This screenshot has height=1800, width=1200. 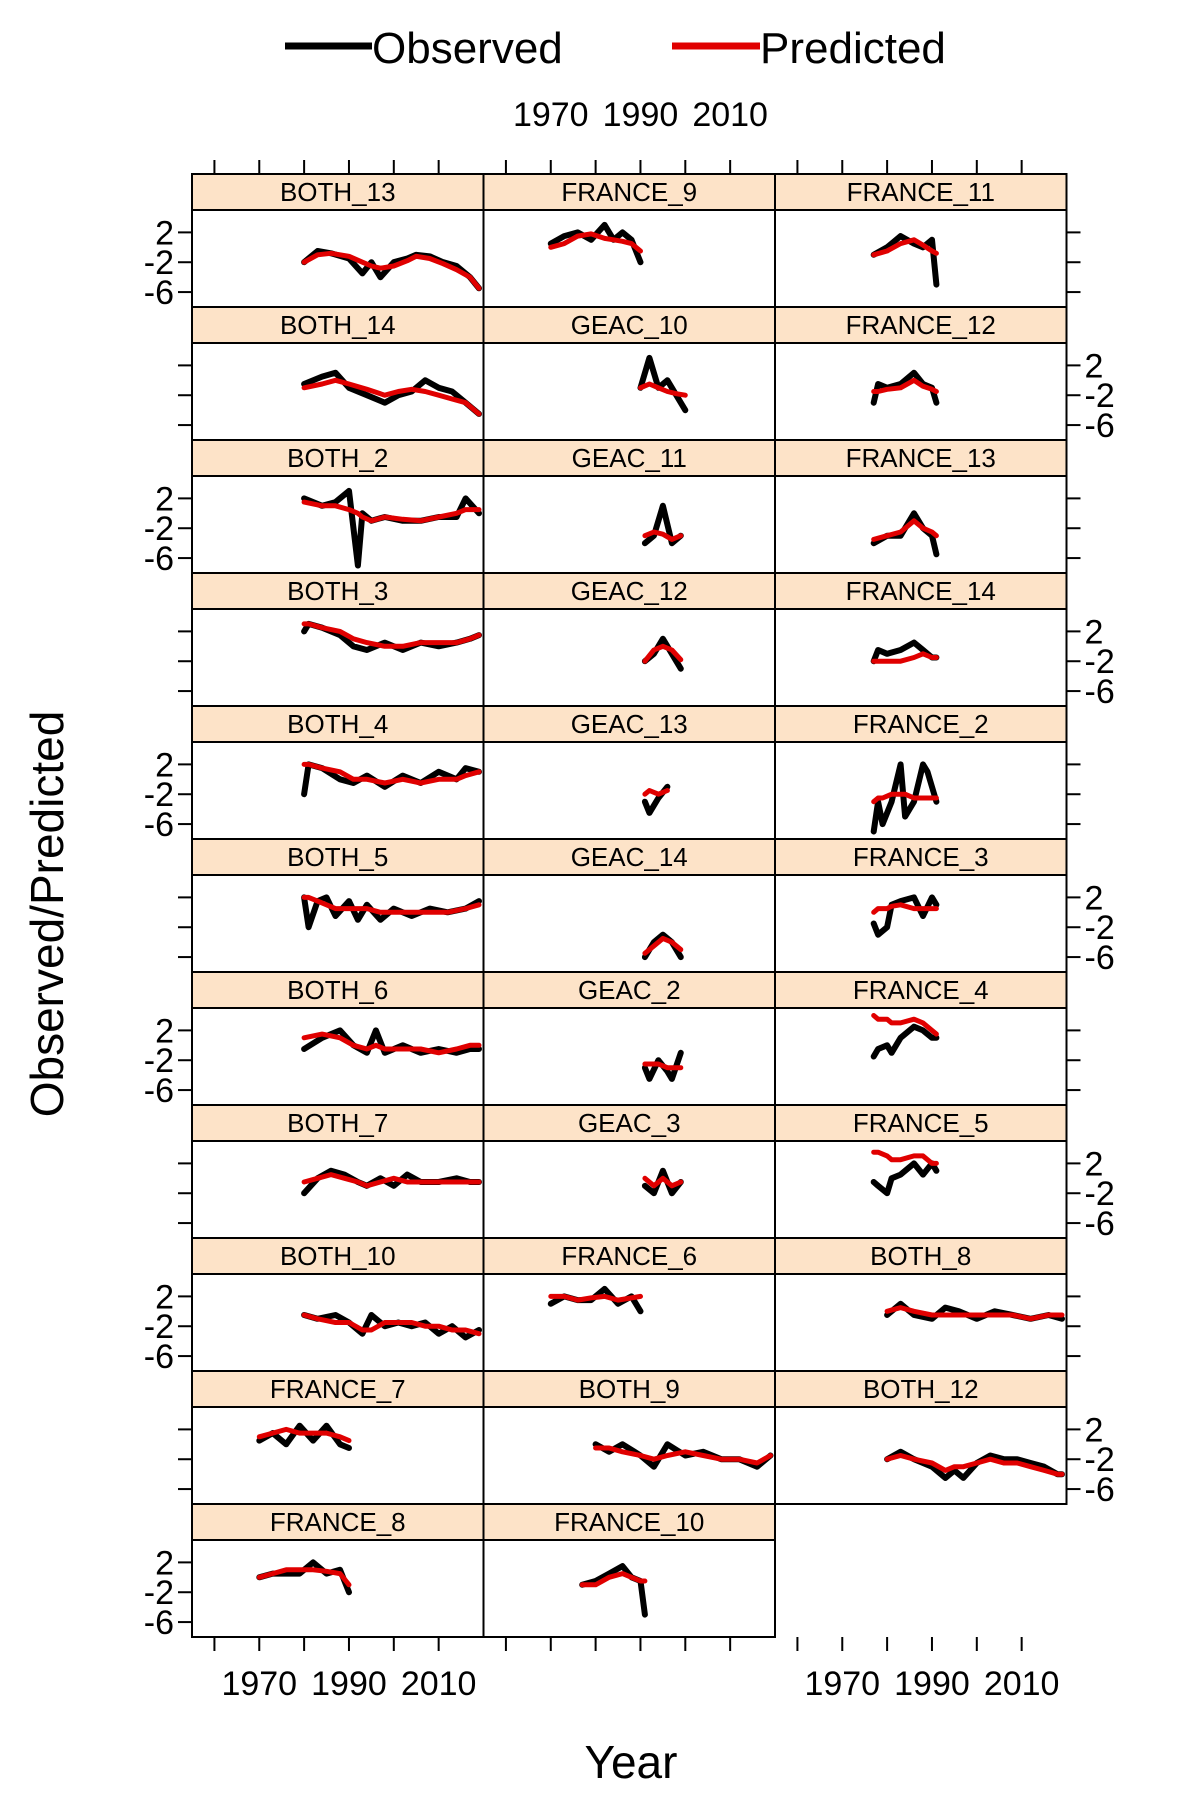 What do you see at coordinates (921, 192) in the screenshot?
I see `panel-strip-label: FRANCE_11` at bounding box center [921, 192].